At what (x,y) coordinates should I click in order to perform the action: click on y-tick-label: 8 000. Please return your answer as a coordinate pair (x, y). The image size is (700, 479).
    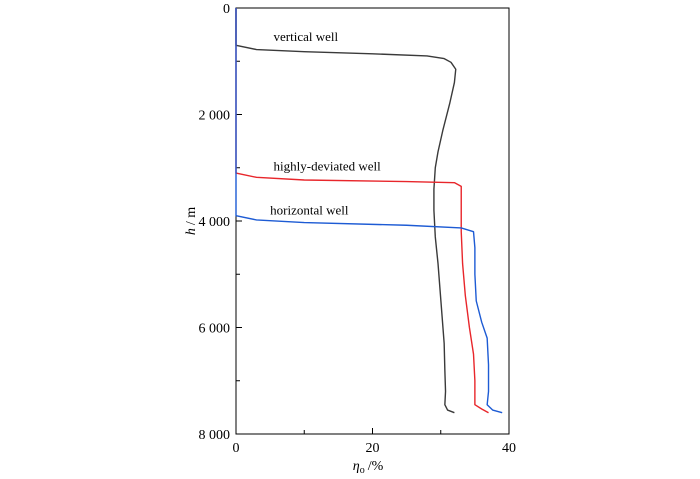
    Looking at the image, I should click on (215, 435).